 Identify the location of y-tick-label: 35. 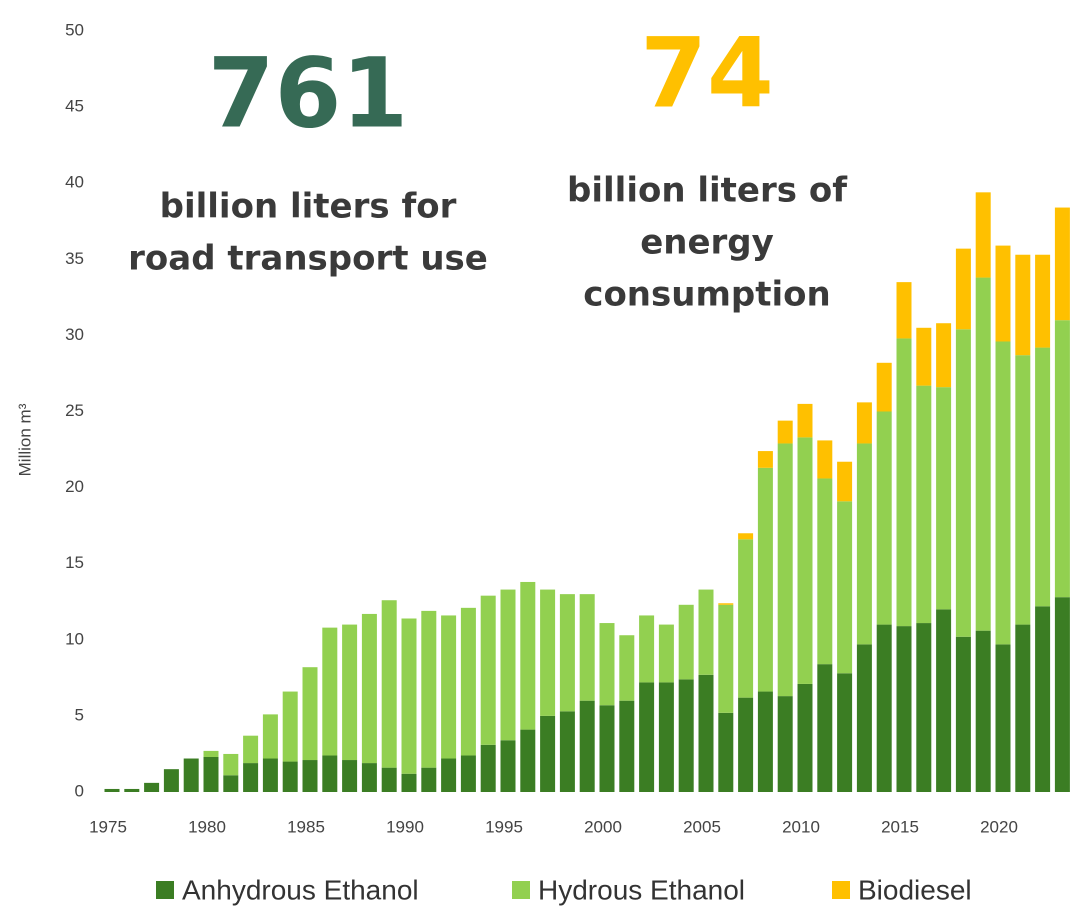
(74, 258).